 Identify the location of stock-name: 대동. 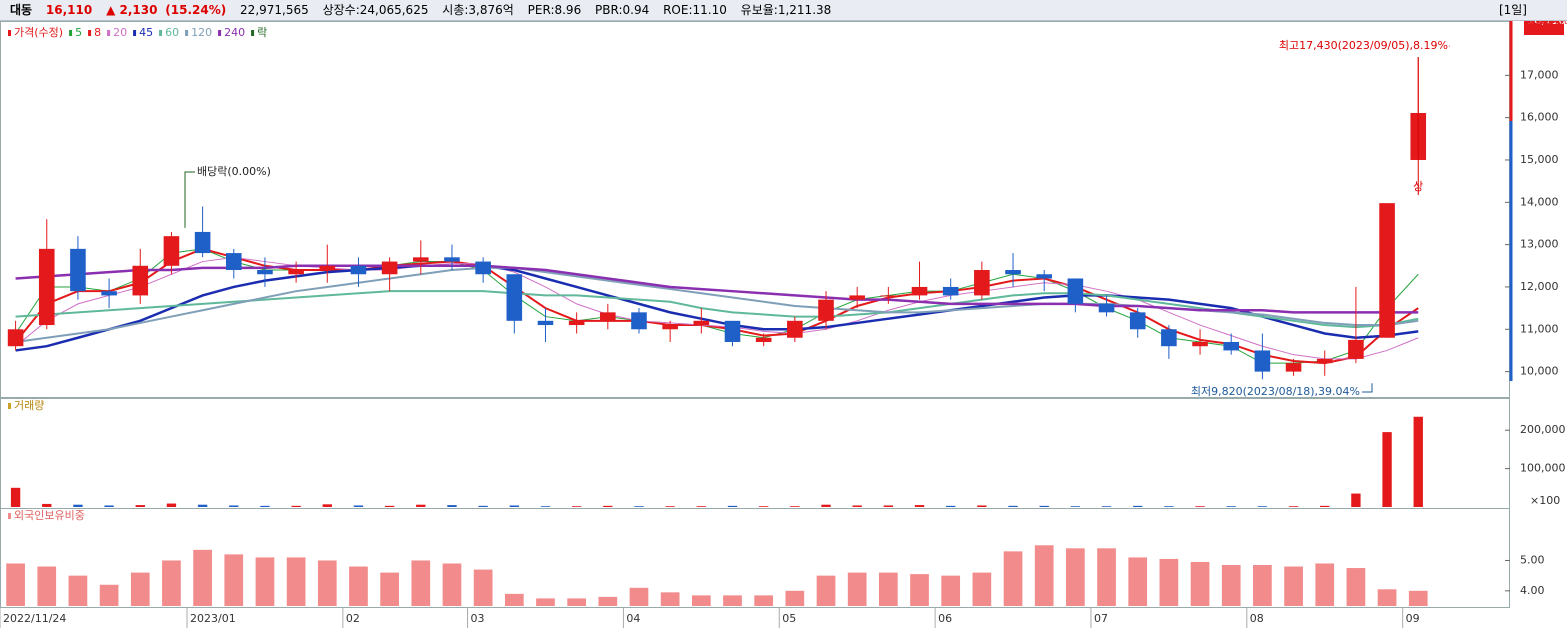
(21, 10).